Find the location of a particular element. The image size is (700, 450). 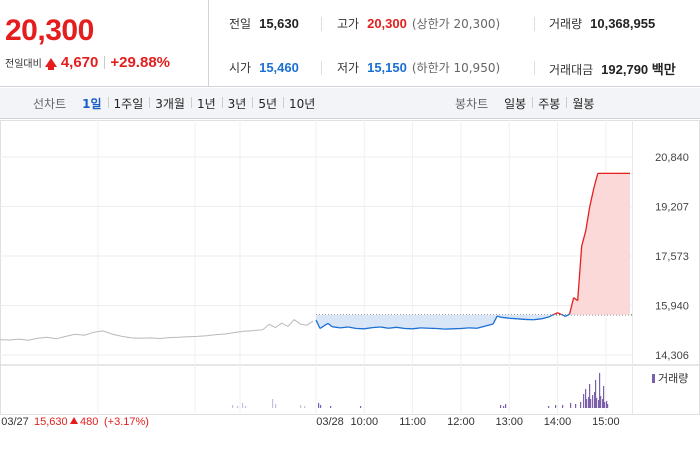

arrow-up-icon is located at coordinates (74, 420).